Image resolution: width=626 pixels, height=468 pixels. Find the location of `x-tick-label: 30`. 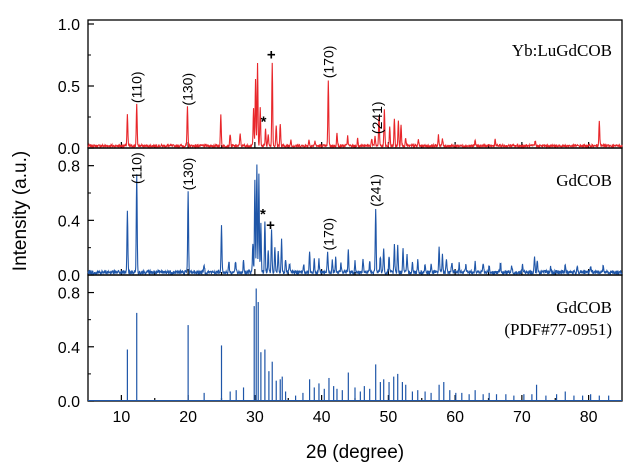

x-tick-label: 30 is located at coordinates (255, 417).